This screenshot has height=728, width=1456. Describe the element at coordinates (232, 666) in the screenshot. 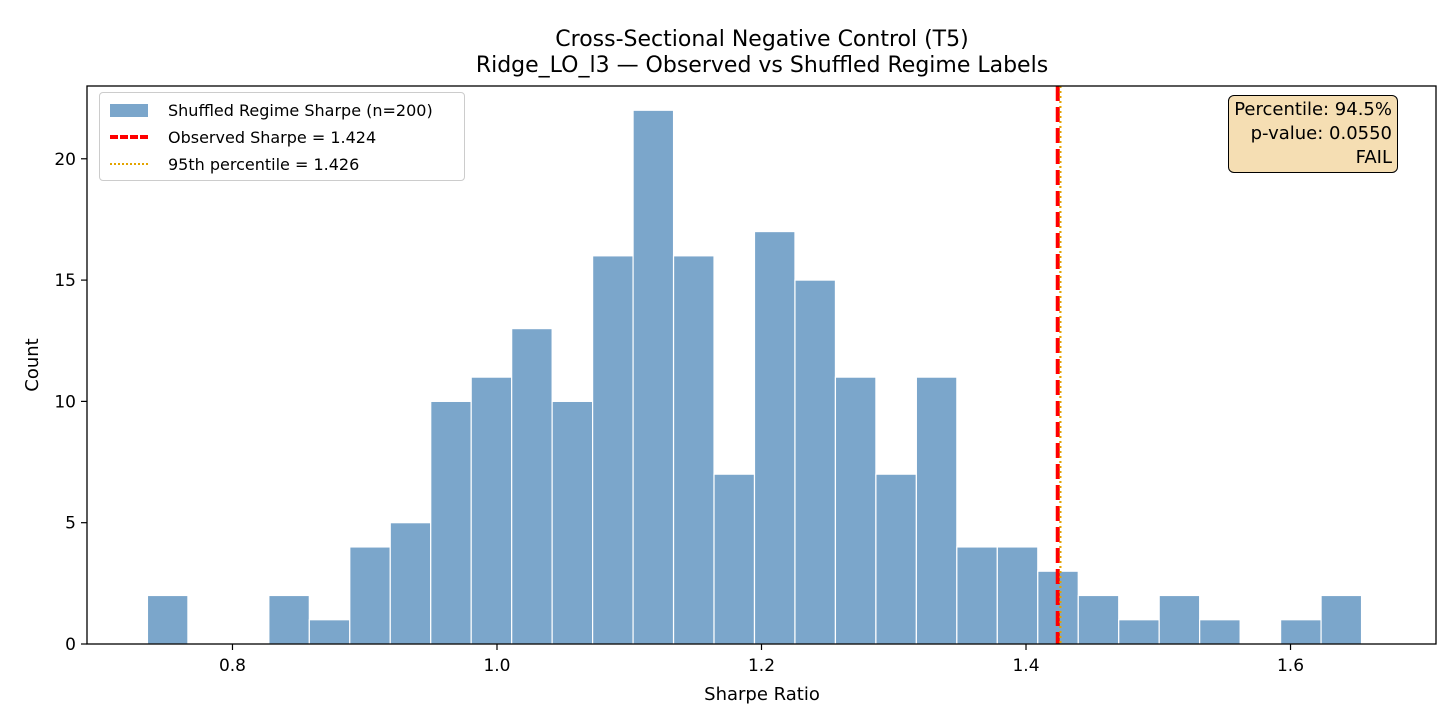

I see `x-tick-label: 0.8` at that location.